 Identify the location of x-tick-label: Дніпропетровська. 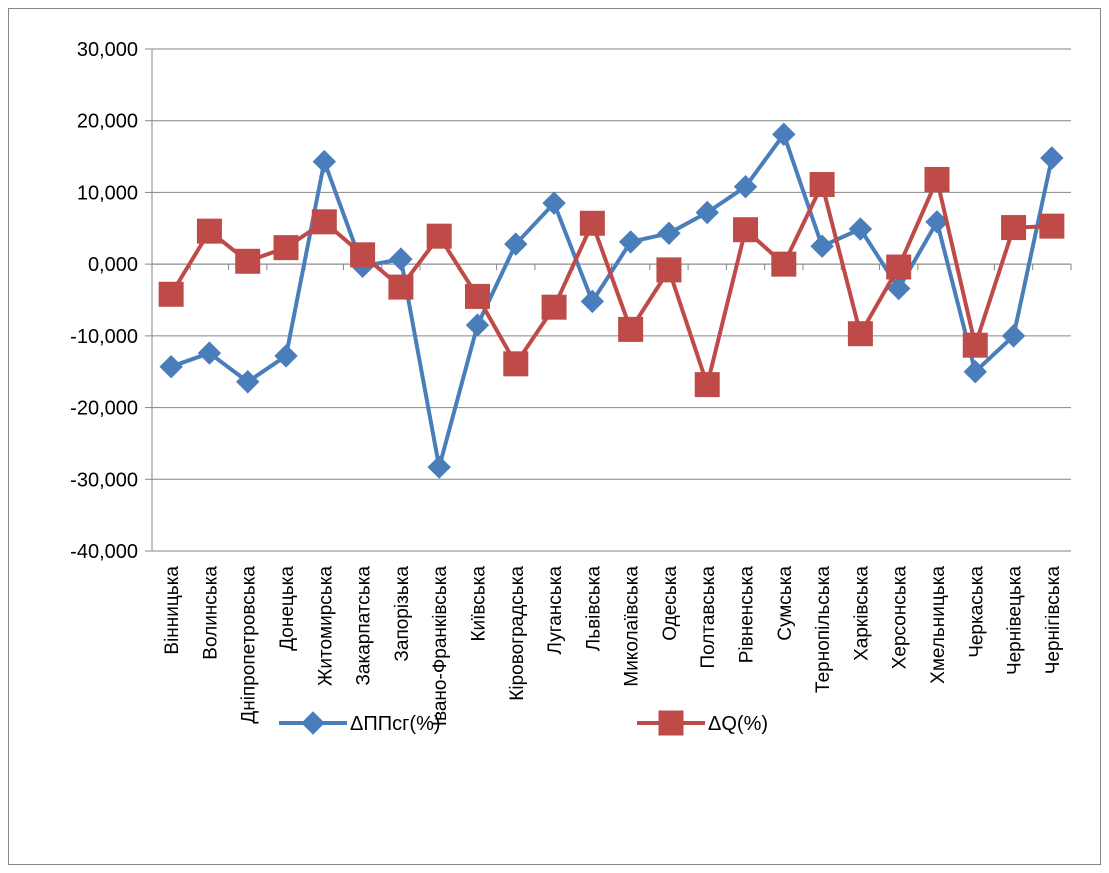
(249, 645).